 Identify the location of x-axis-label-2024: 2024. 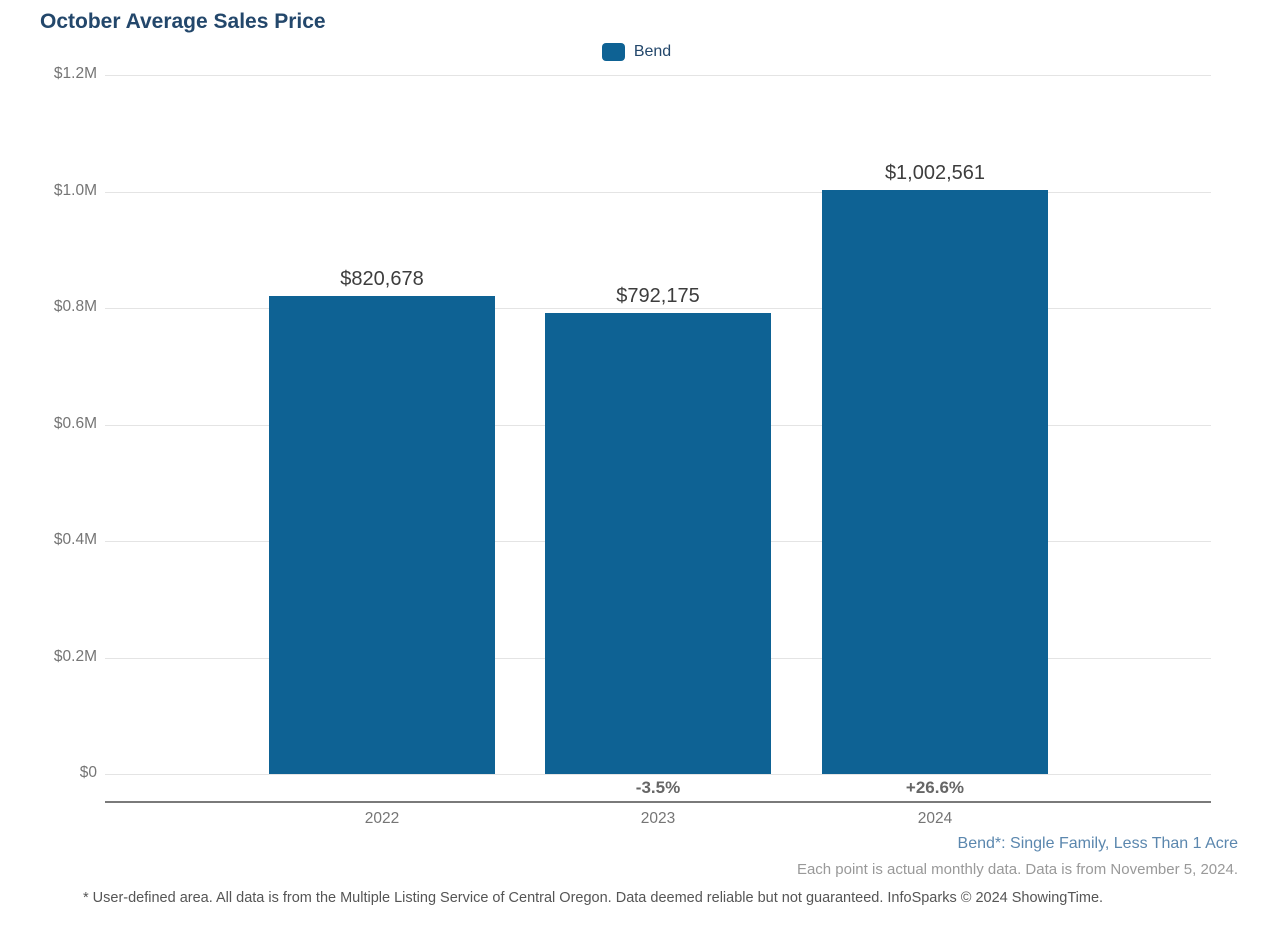
(935, 818).